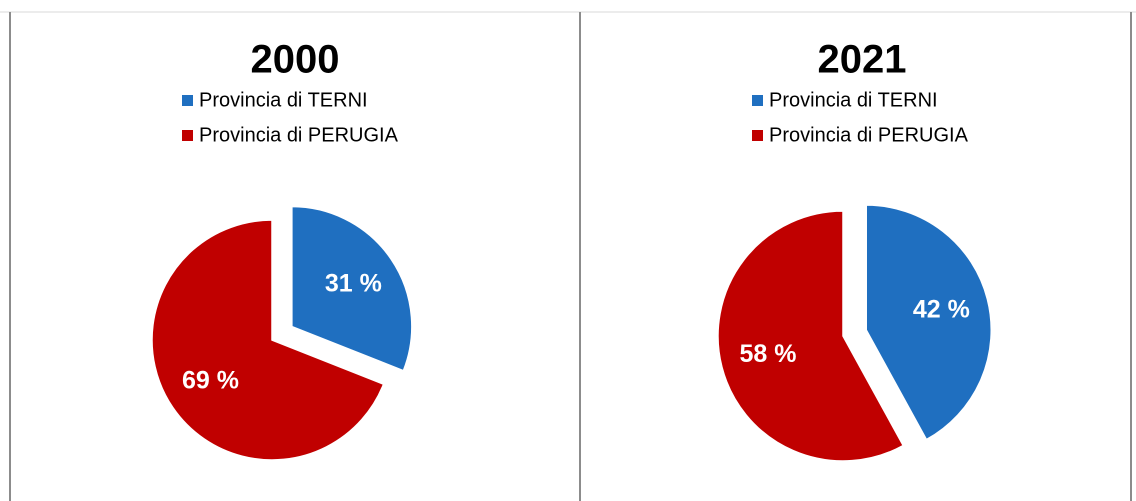  I want to click on data-label: 69 %, so click(210, 380).